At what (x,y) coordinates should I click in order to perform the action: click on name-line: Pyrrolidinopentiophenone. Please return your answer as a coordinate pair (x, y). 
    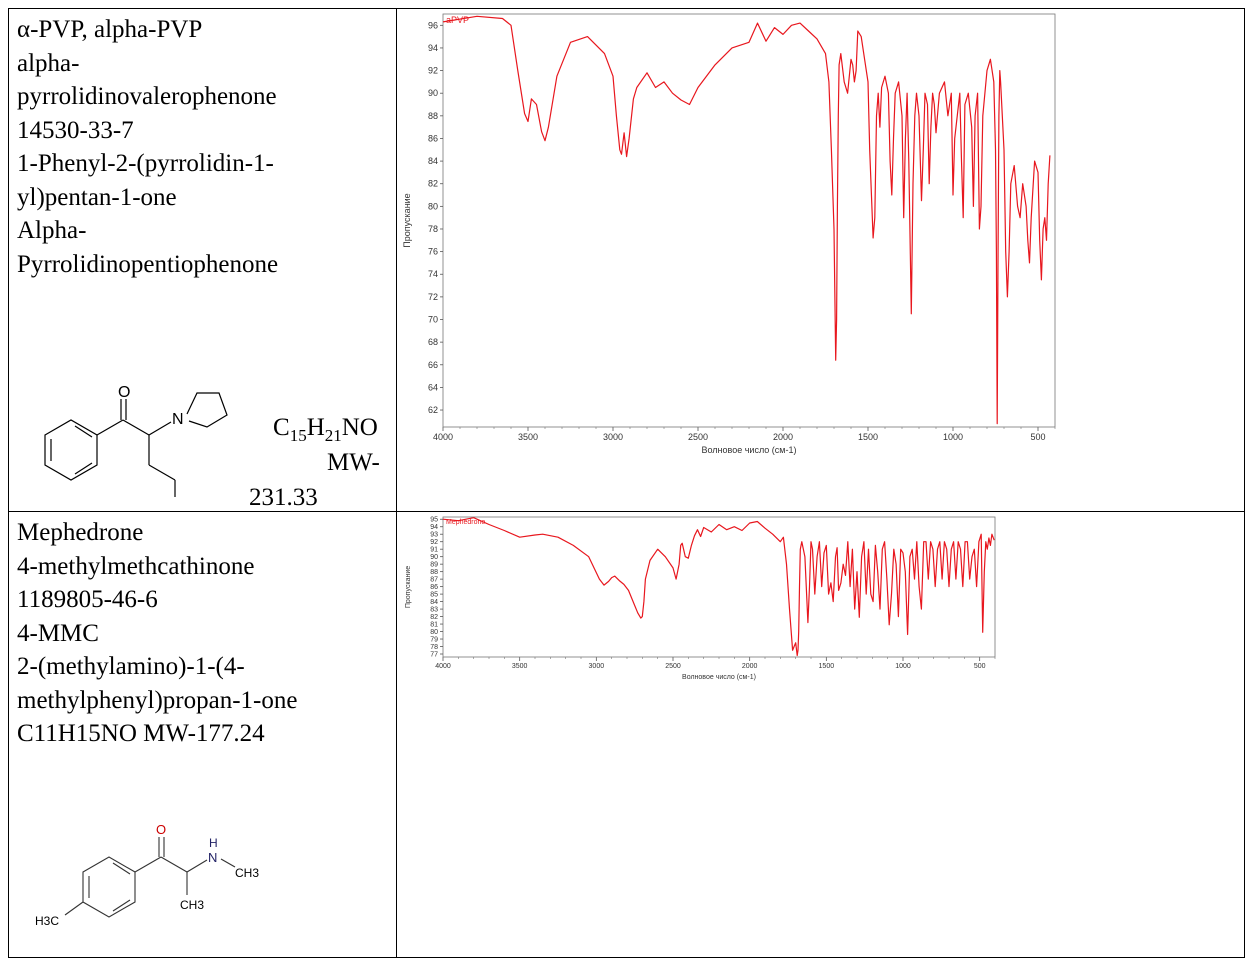
    Looking at the image, I should click on (148, 264).